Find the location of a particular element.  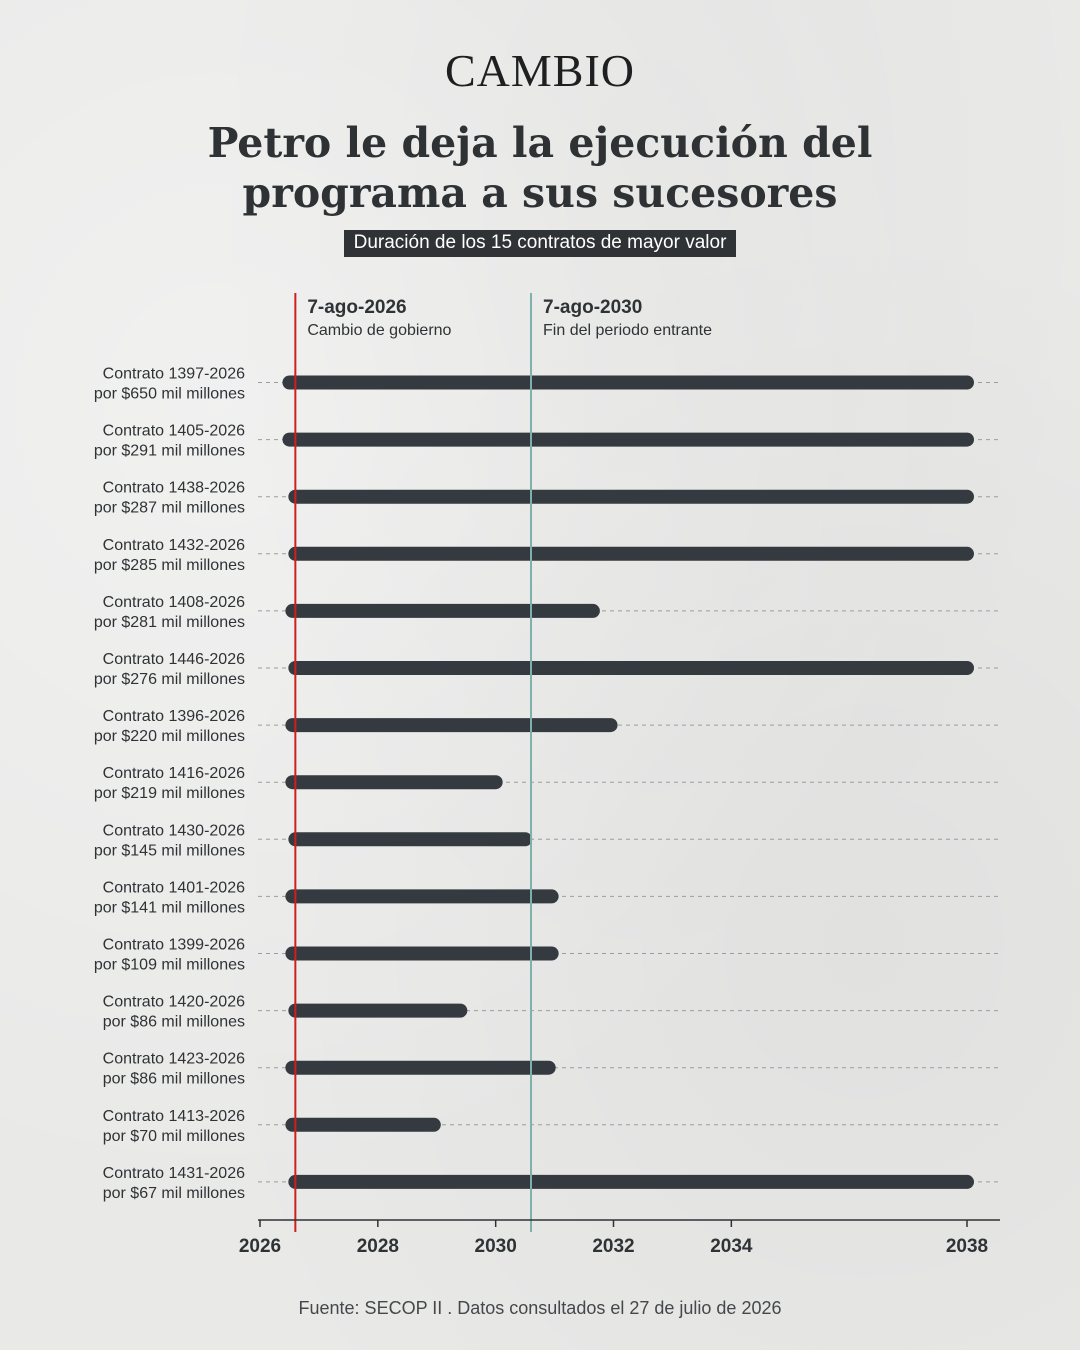

contract-label: Contrato 1397-2026 is located at coordinates (174, 374).